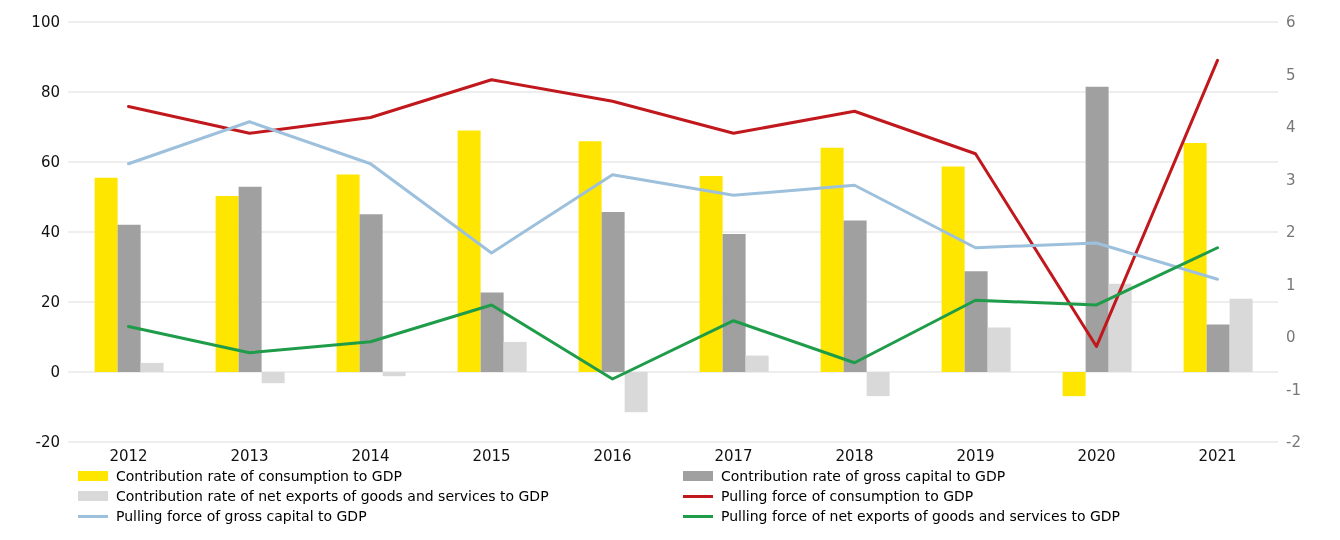 The width and height of the screenshot is (1340, 540). I want to click on legend-label: Contribution rate of gross capital to GDP, so click(863, 476).